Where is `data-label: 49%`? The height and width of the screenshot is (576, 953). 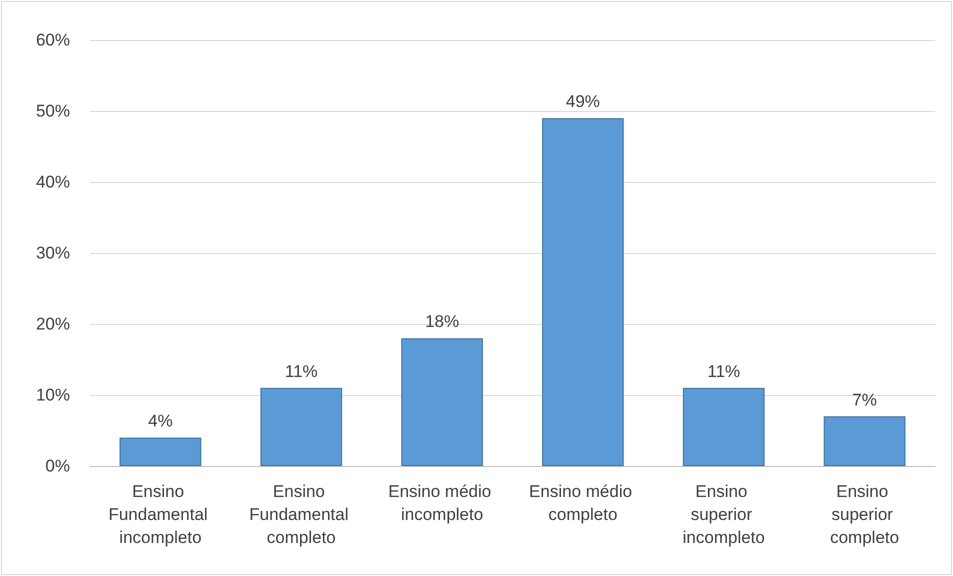
data-label: 49% is located at coordinates (583, 102).